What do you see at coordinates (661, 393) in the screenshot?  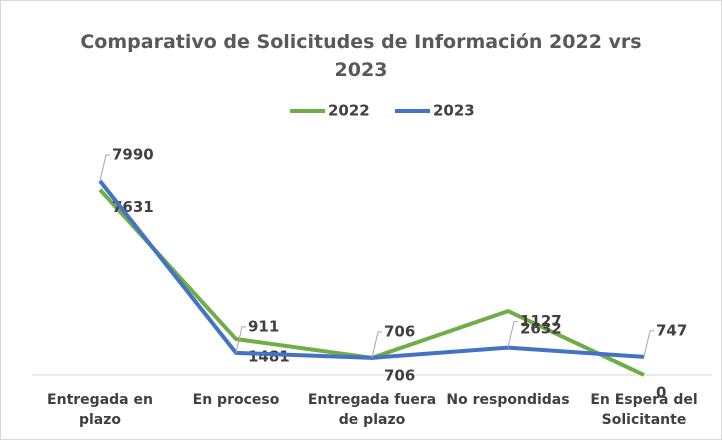 I see `data-label: 0` at bounding box center [661, 393].